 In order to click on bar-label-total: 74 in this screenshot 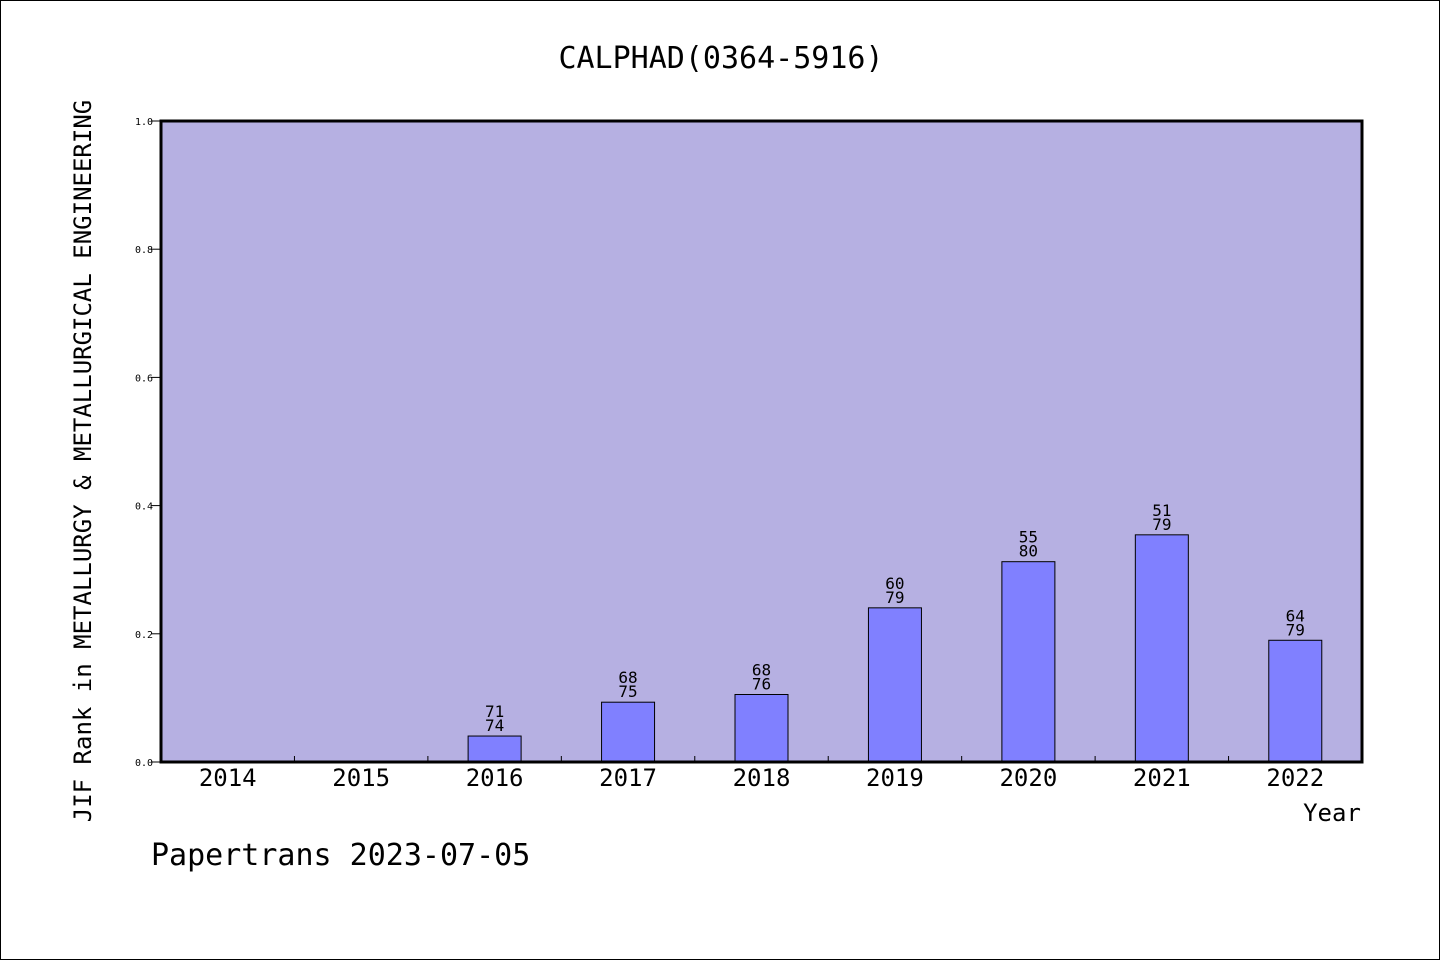, I will do `click(494, 725)`.